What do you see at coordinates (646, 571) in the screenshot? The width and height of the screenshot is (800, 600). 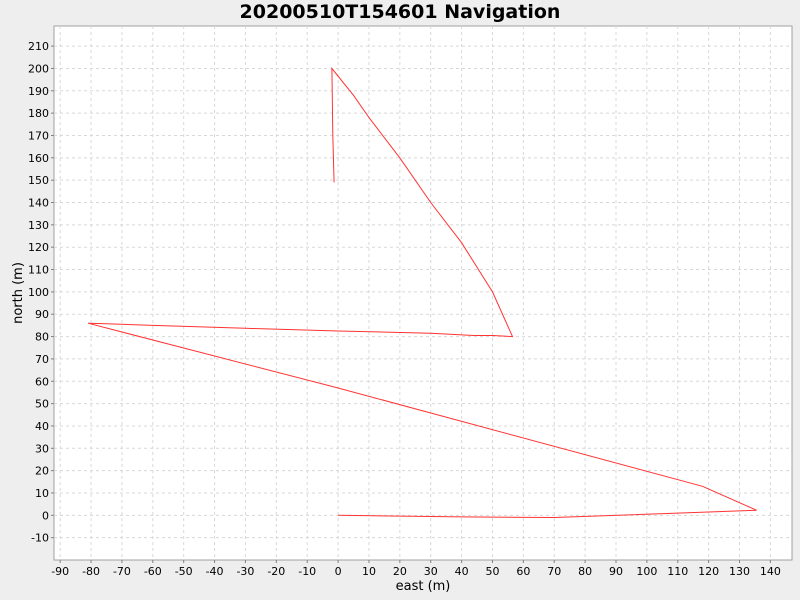 I see `x-tick-label: 100` at bounding box center [646, 571].